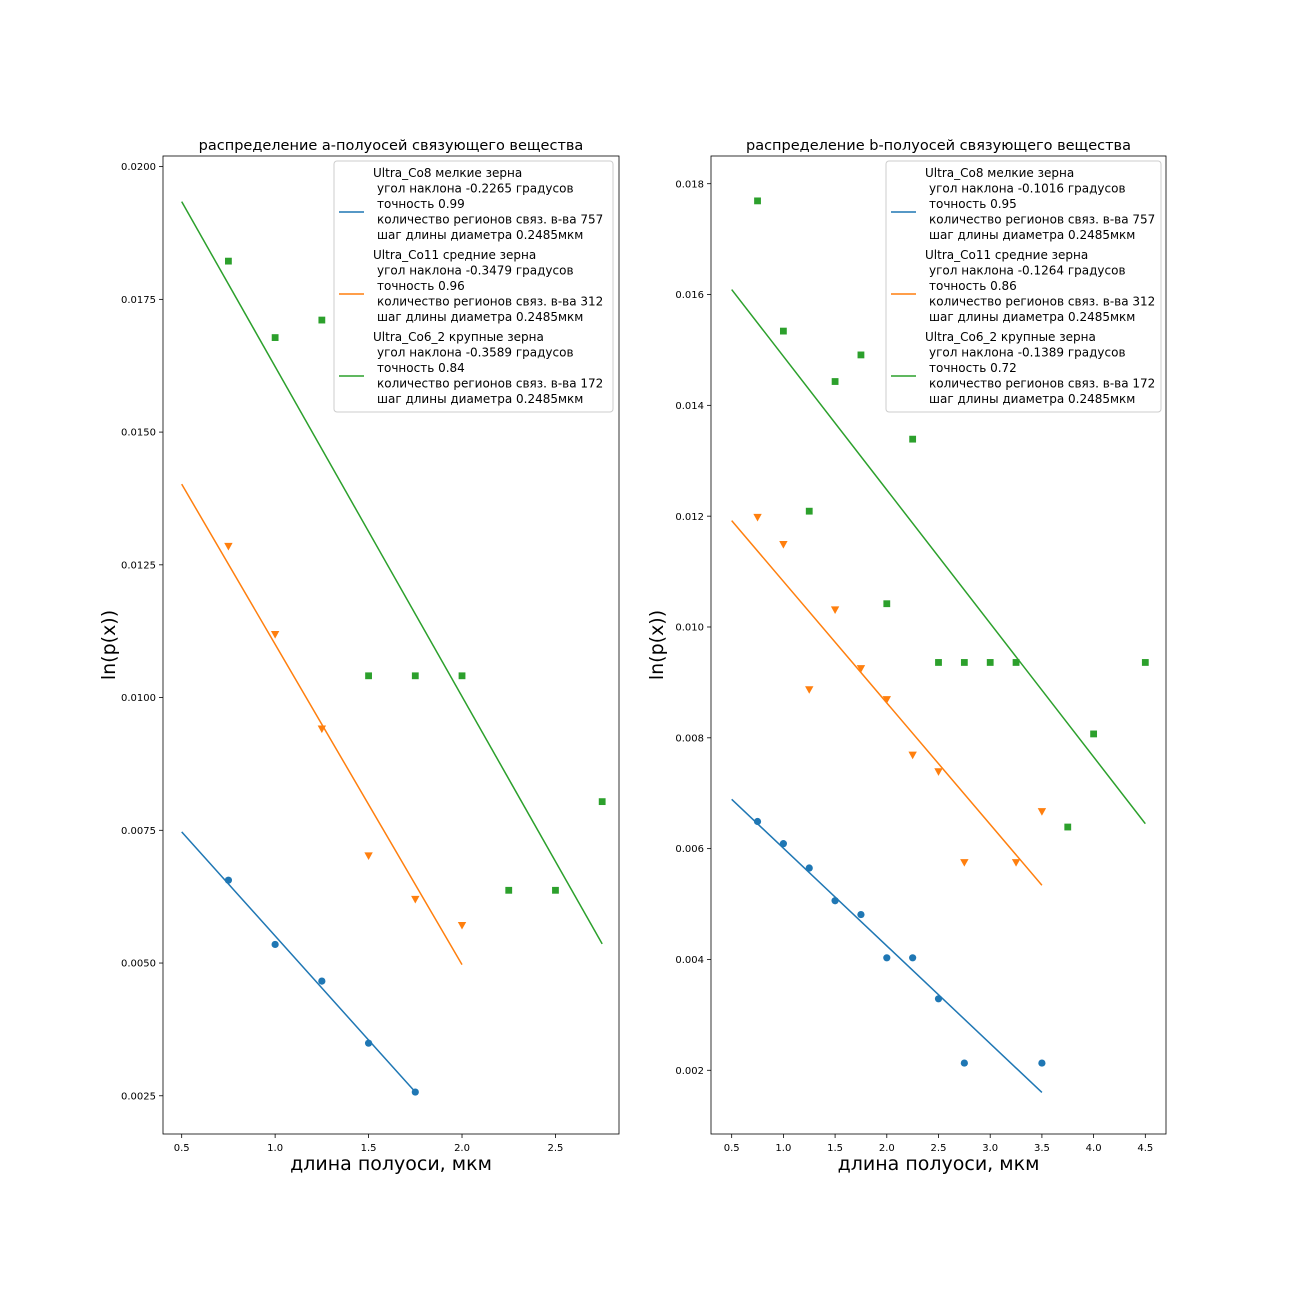 The height and width of the screenshot is (1296, 1296). Describe the element at coordinates (138, 698) in the screenshot. I see `y-tick-label: 0.0100` at that location.